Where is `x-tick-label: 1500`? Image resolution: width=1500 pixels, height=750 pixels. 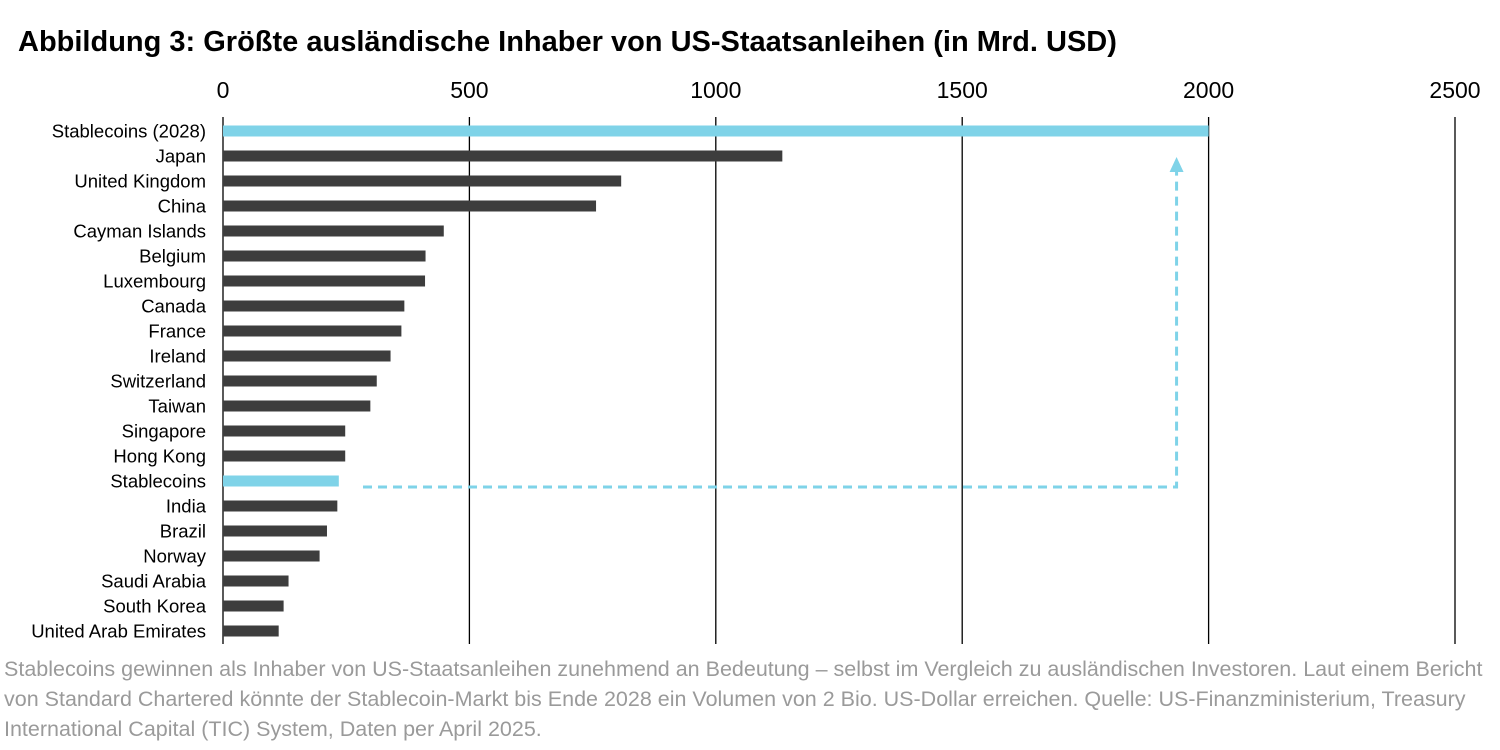
x-tick-label: 1500 is located at coordinates (962, 90).